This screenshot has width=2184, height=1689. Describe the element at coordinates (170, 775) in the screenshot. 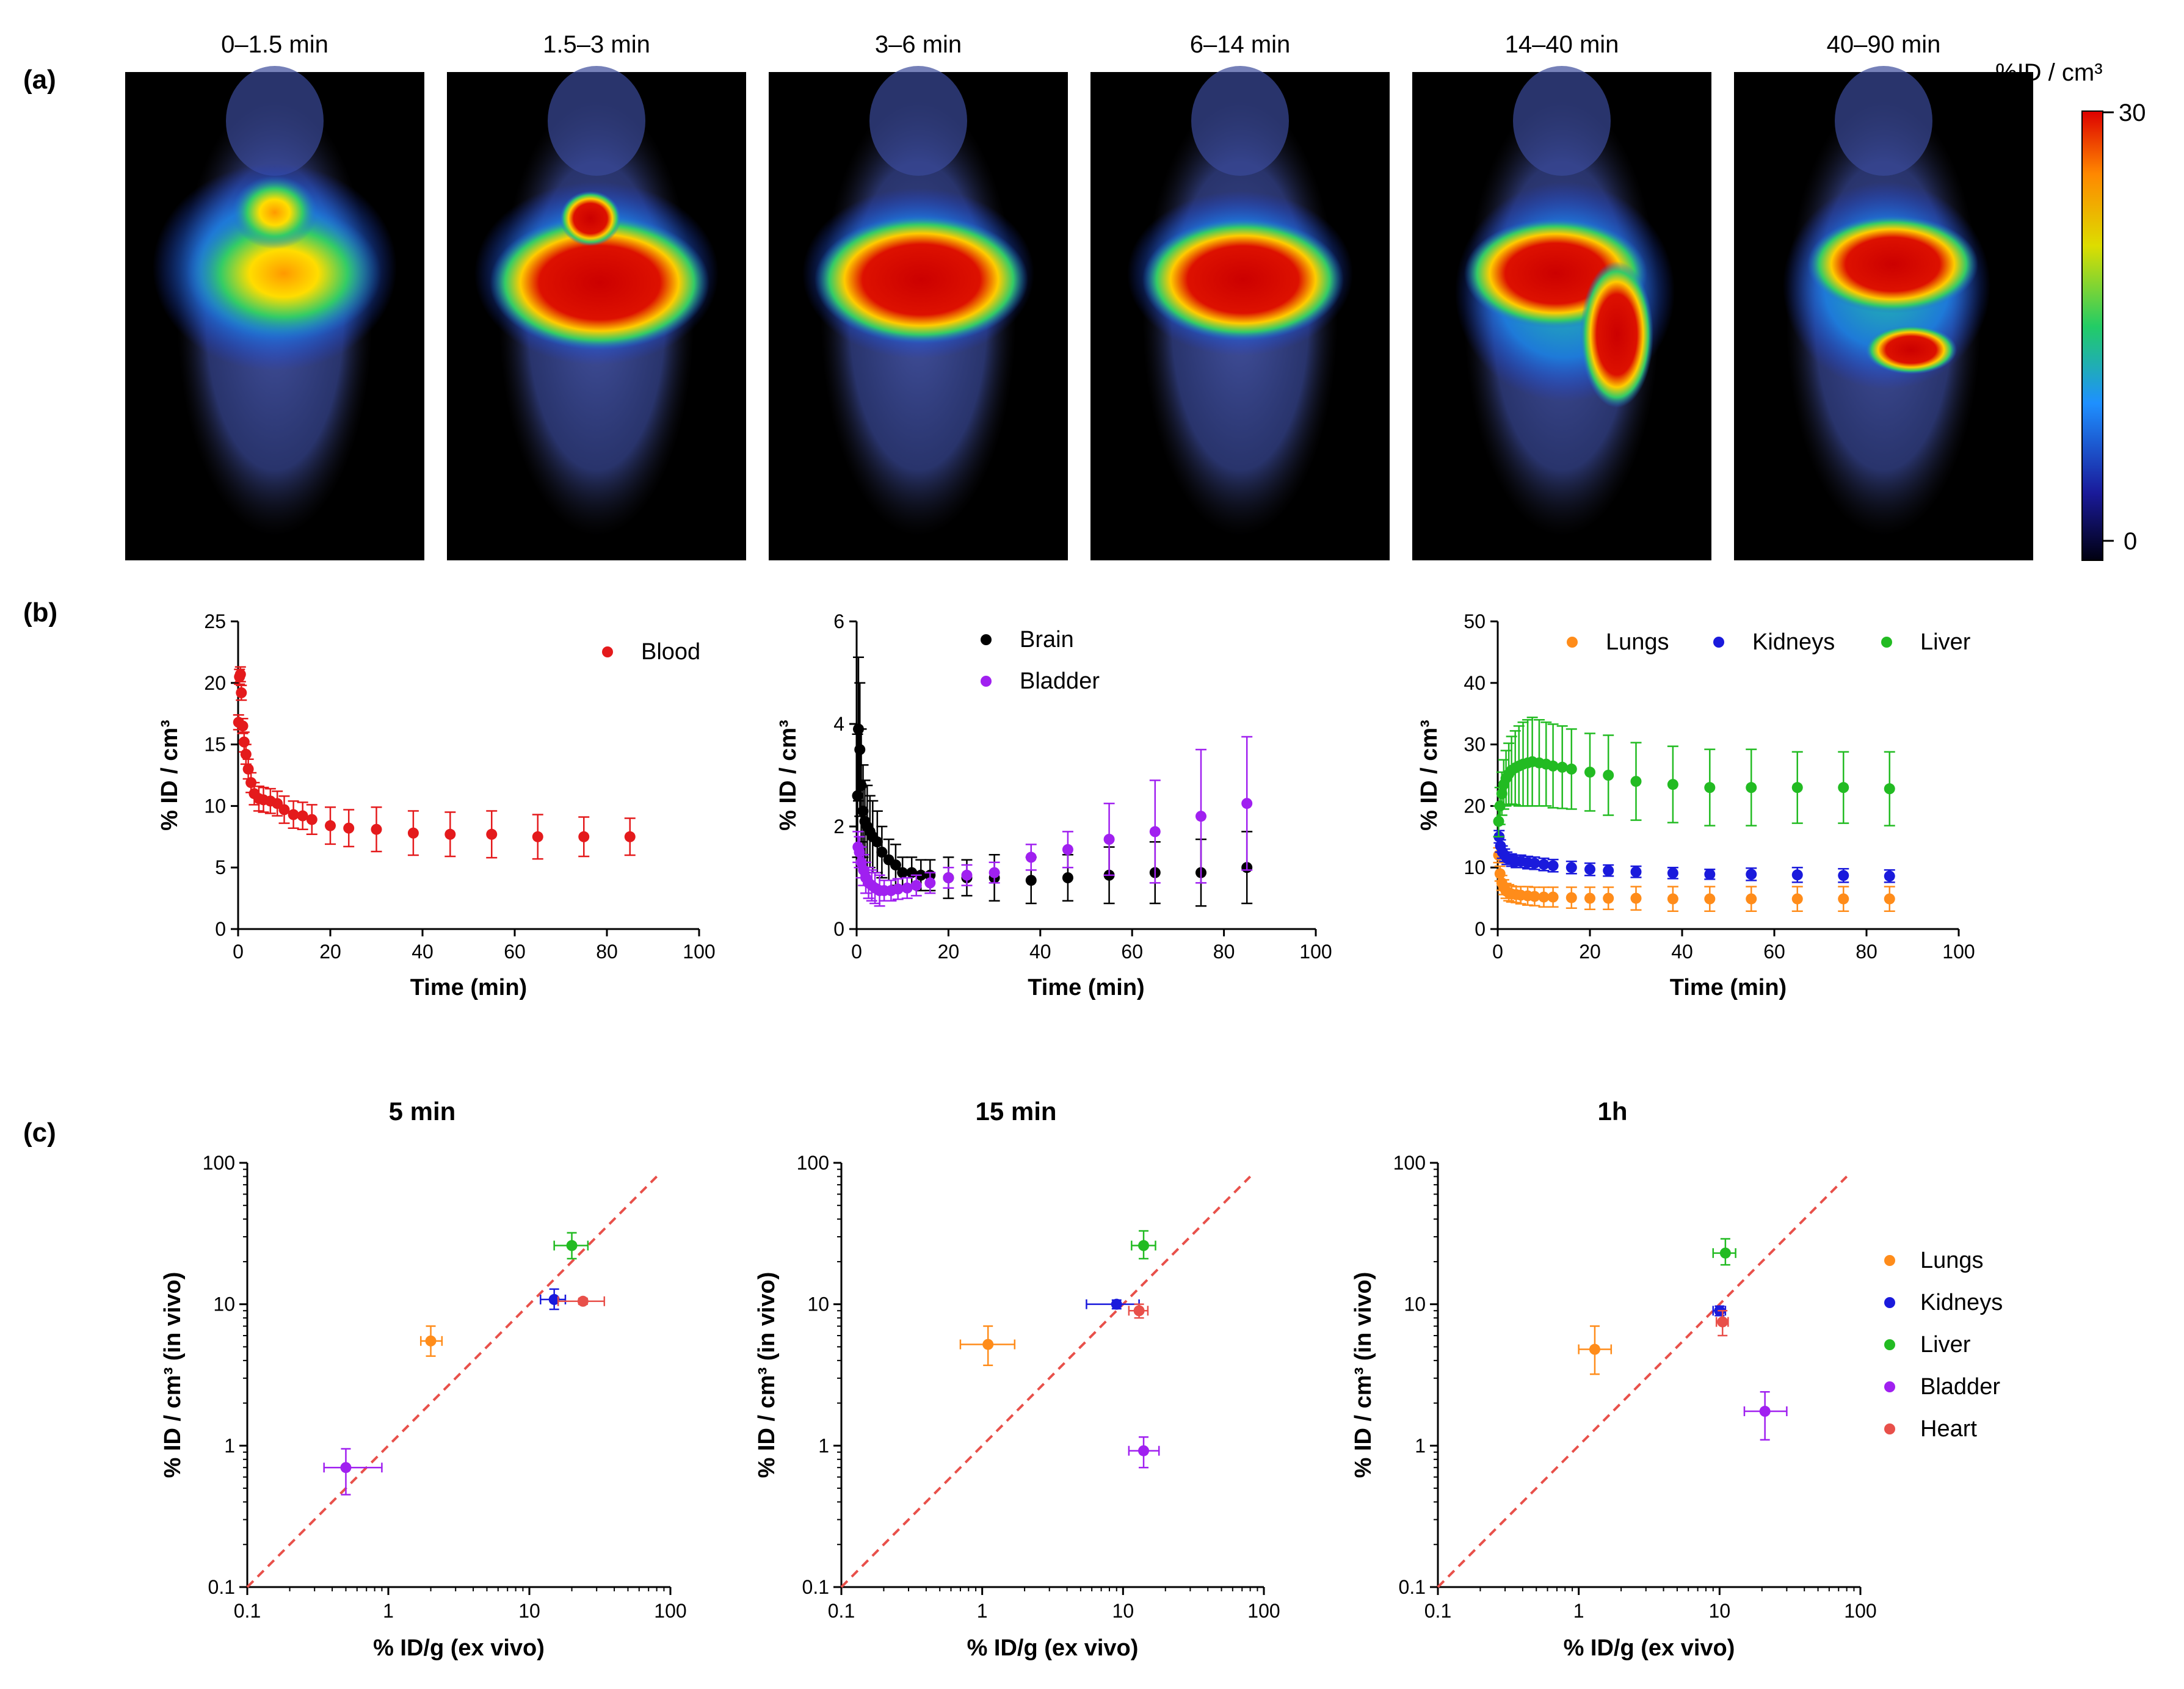

I see `y-axis-title: % ID / cm³` at that location.